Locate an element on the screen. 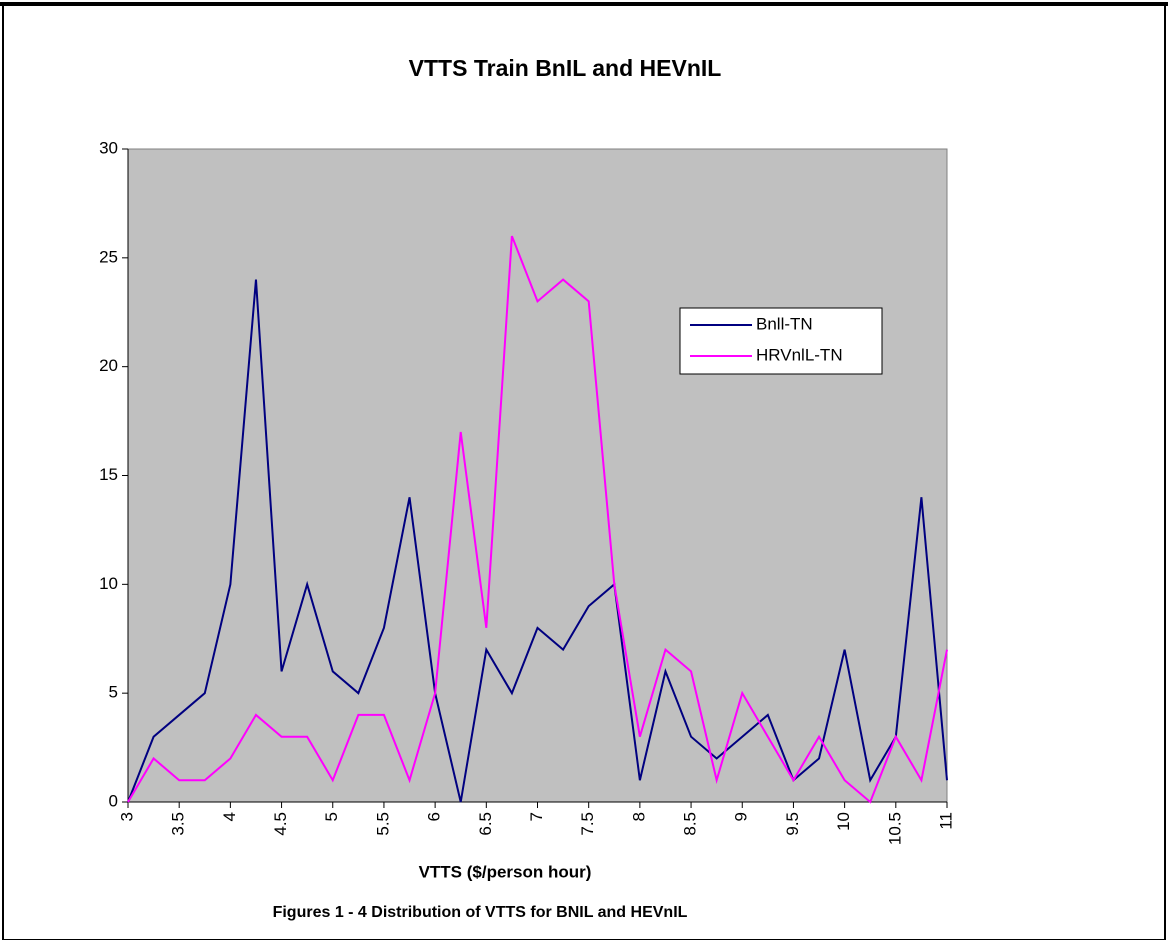  x-tick-label: 5.5 is located at coordinates (382, 824).